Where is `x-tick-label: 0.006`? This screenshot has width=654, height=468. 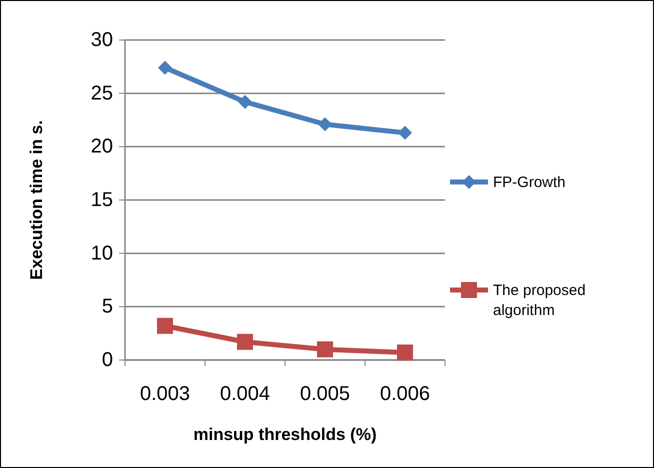 x-tick-label: 0.006 is located at coordinates (405, 394).